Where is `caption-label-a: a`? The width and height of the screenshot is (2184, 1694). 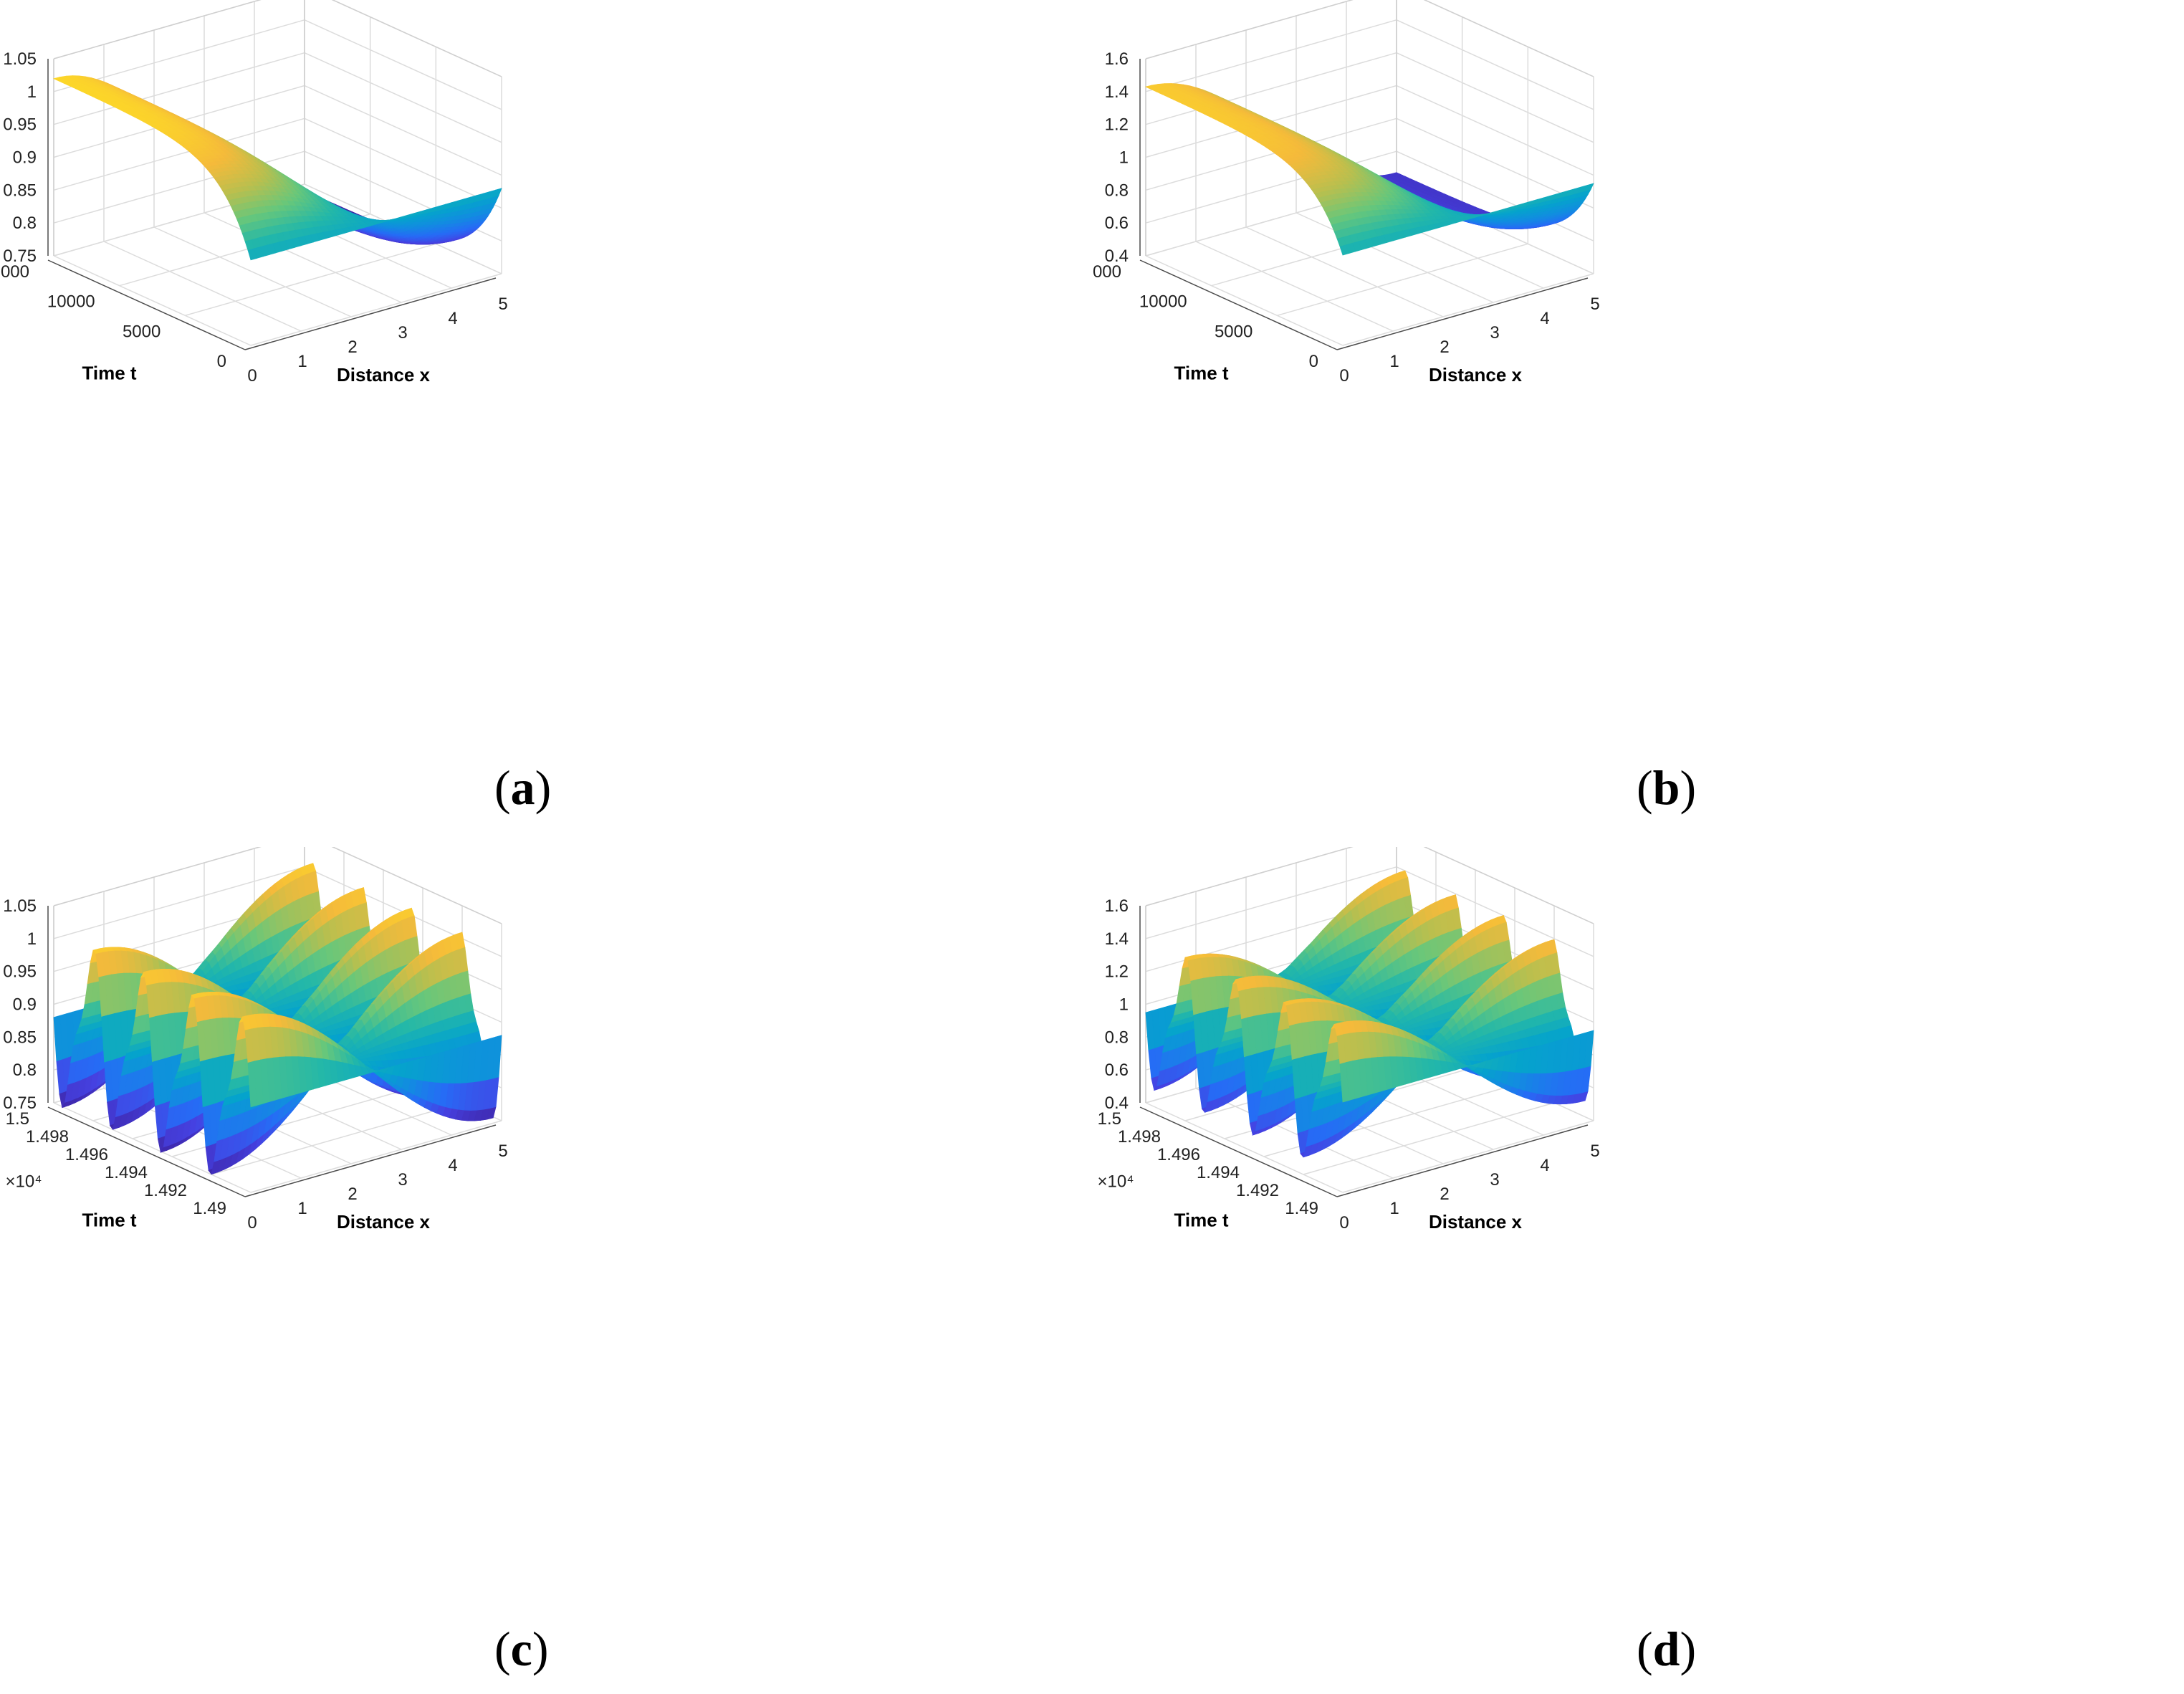
caption-label-a: a is located at coordinates (522, 787).